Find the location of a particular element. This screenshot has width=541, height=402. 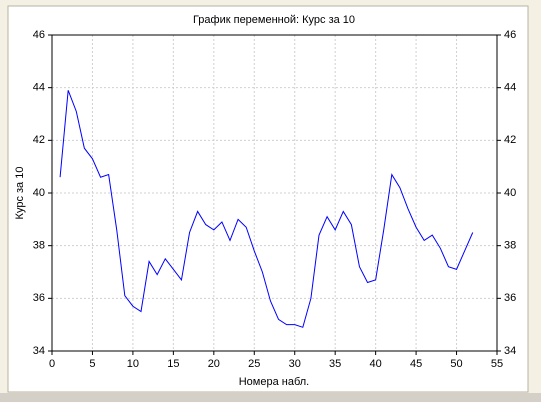

x-tick-label: 20 is located at coordinates (214, 364).